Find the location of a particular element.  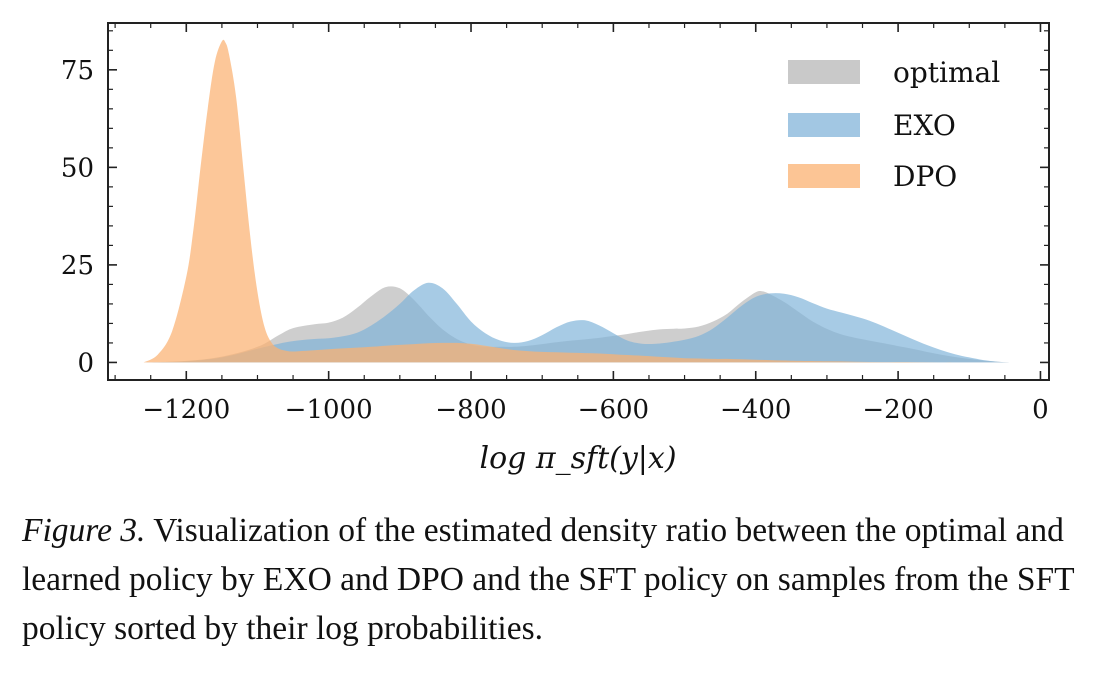

legend-label-dpo: DPO is located at coordinates (925, 176).